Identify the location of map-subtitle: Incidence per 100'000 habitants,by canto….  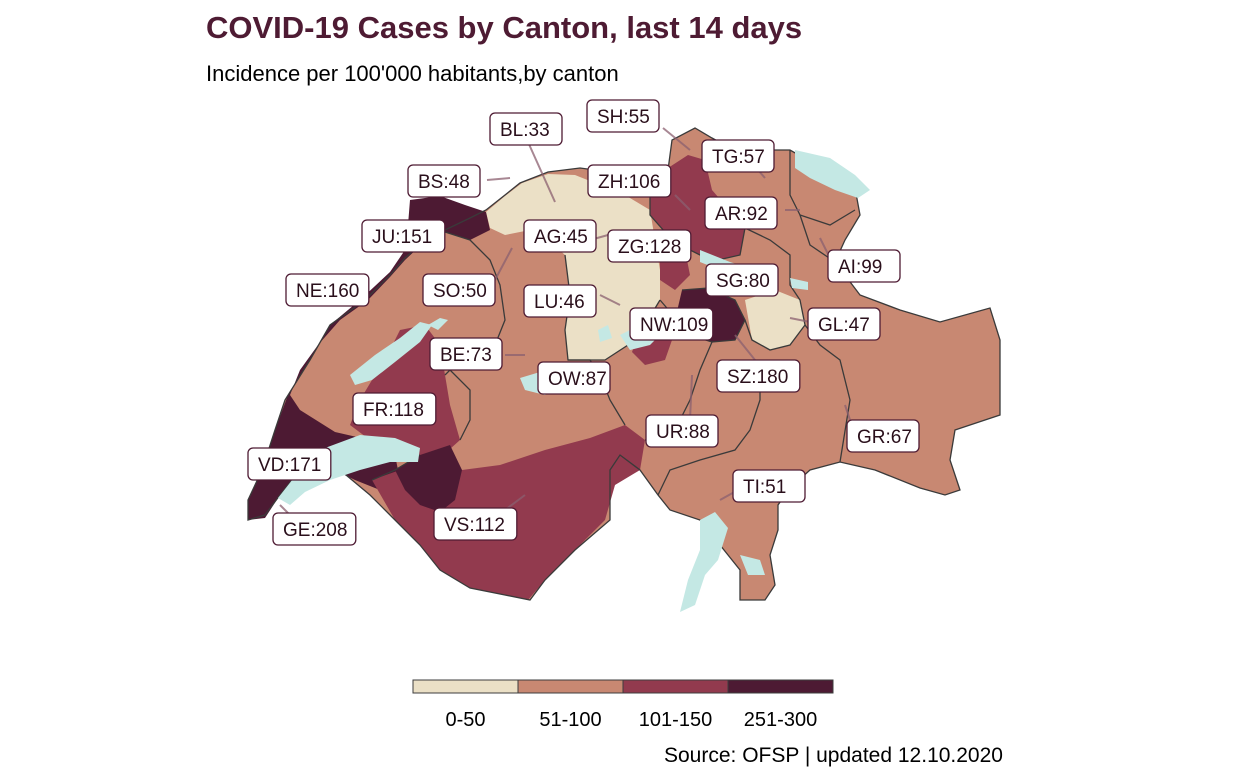
(412, 73).